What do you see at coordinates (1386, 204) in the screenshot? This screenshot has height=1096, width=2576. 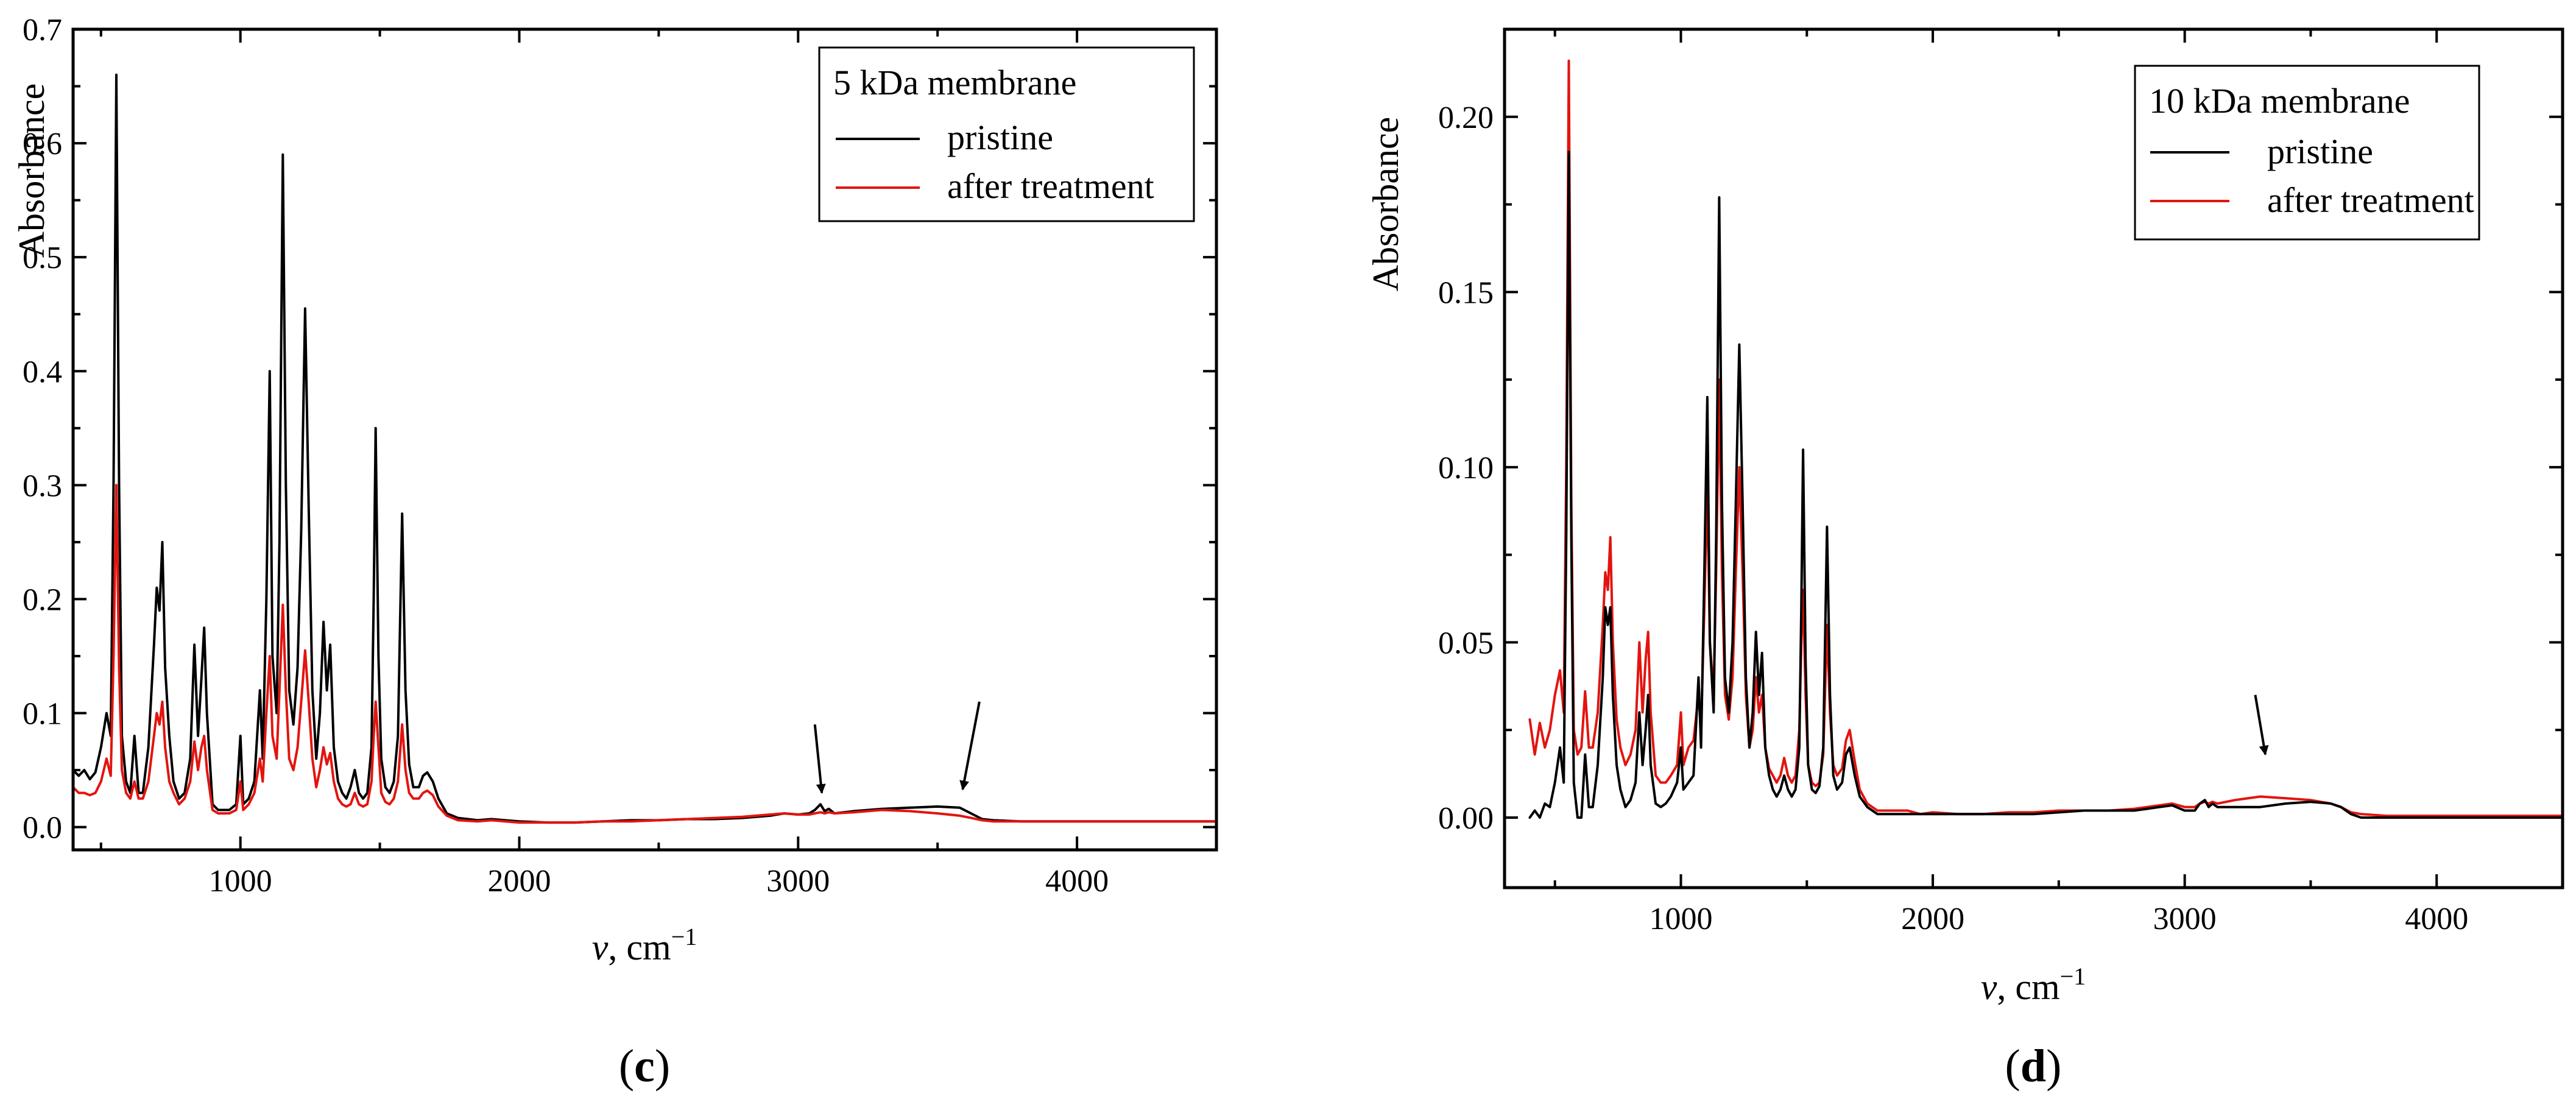 I see `y-axis-label-d: Absorbance` at bounding box center [1386, 204].